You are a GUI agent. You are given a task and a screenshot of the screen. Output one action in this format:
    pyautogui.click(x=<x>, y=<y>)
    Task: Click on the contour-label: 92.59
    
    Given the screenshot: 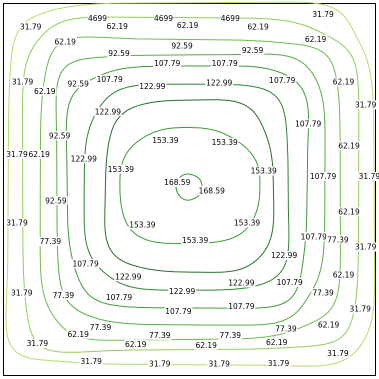 What is the action you would take?
    pyautogui.click(x=119, y=53)
    